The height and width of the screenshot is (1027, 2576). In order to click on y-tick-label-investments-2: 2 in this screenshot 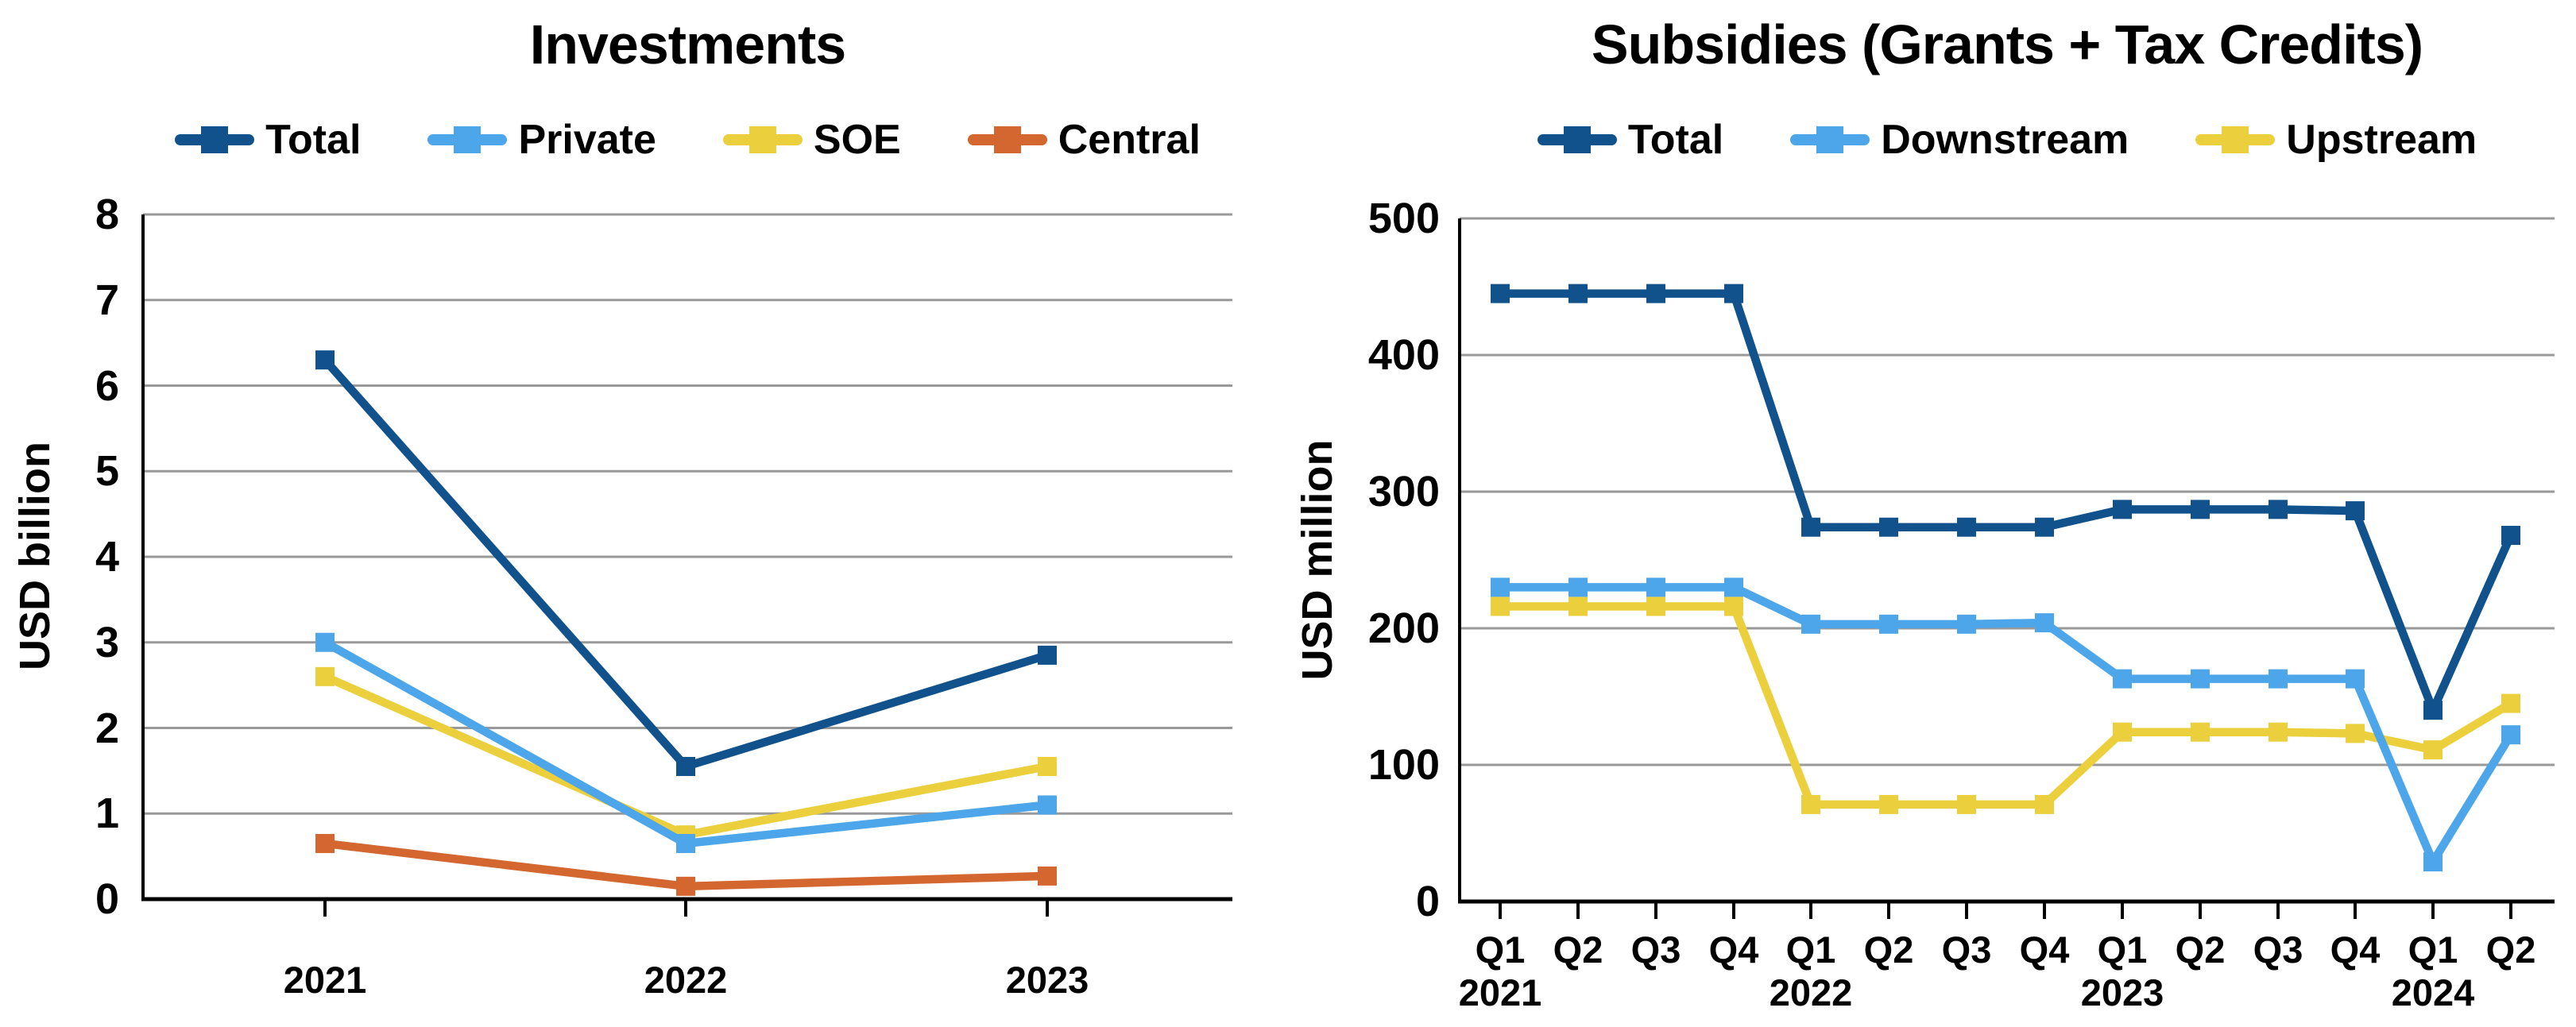, I will do `click(107, 728)`.